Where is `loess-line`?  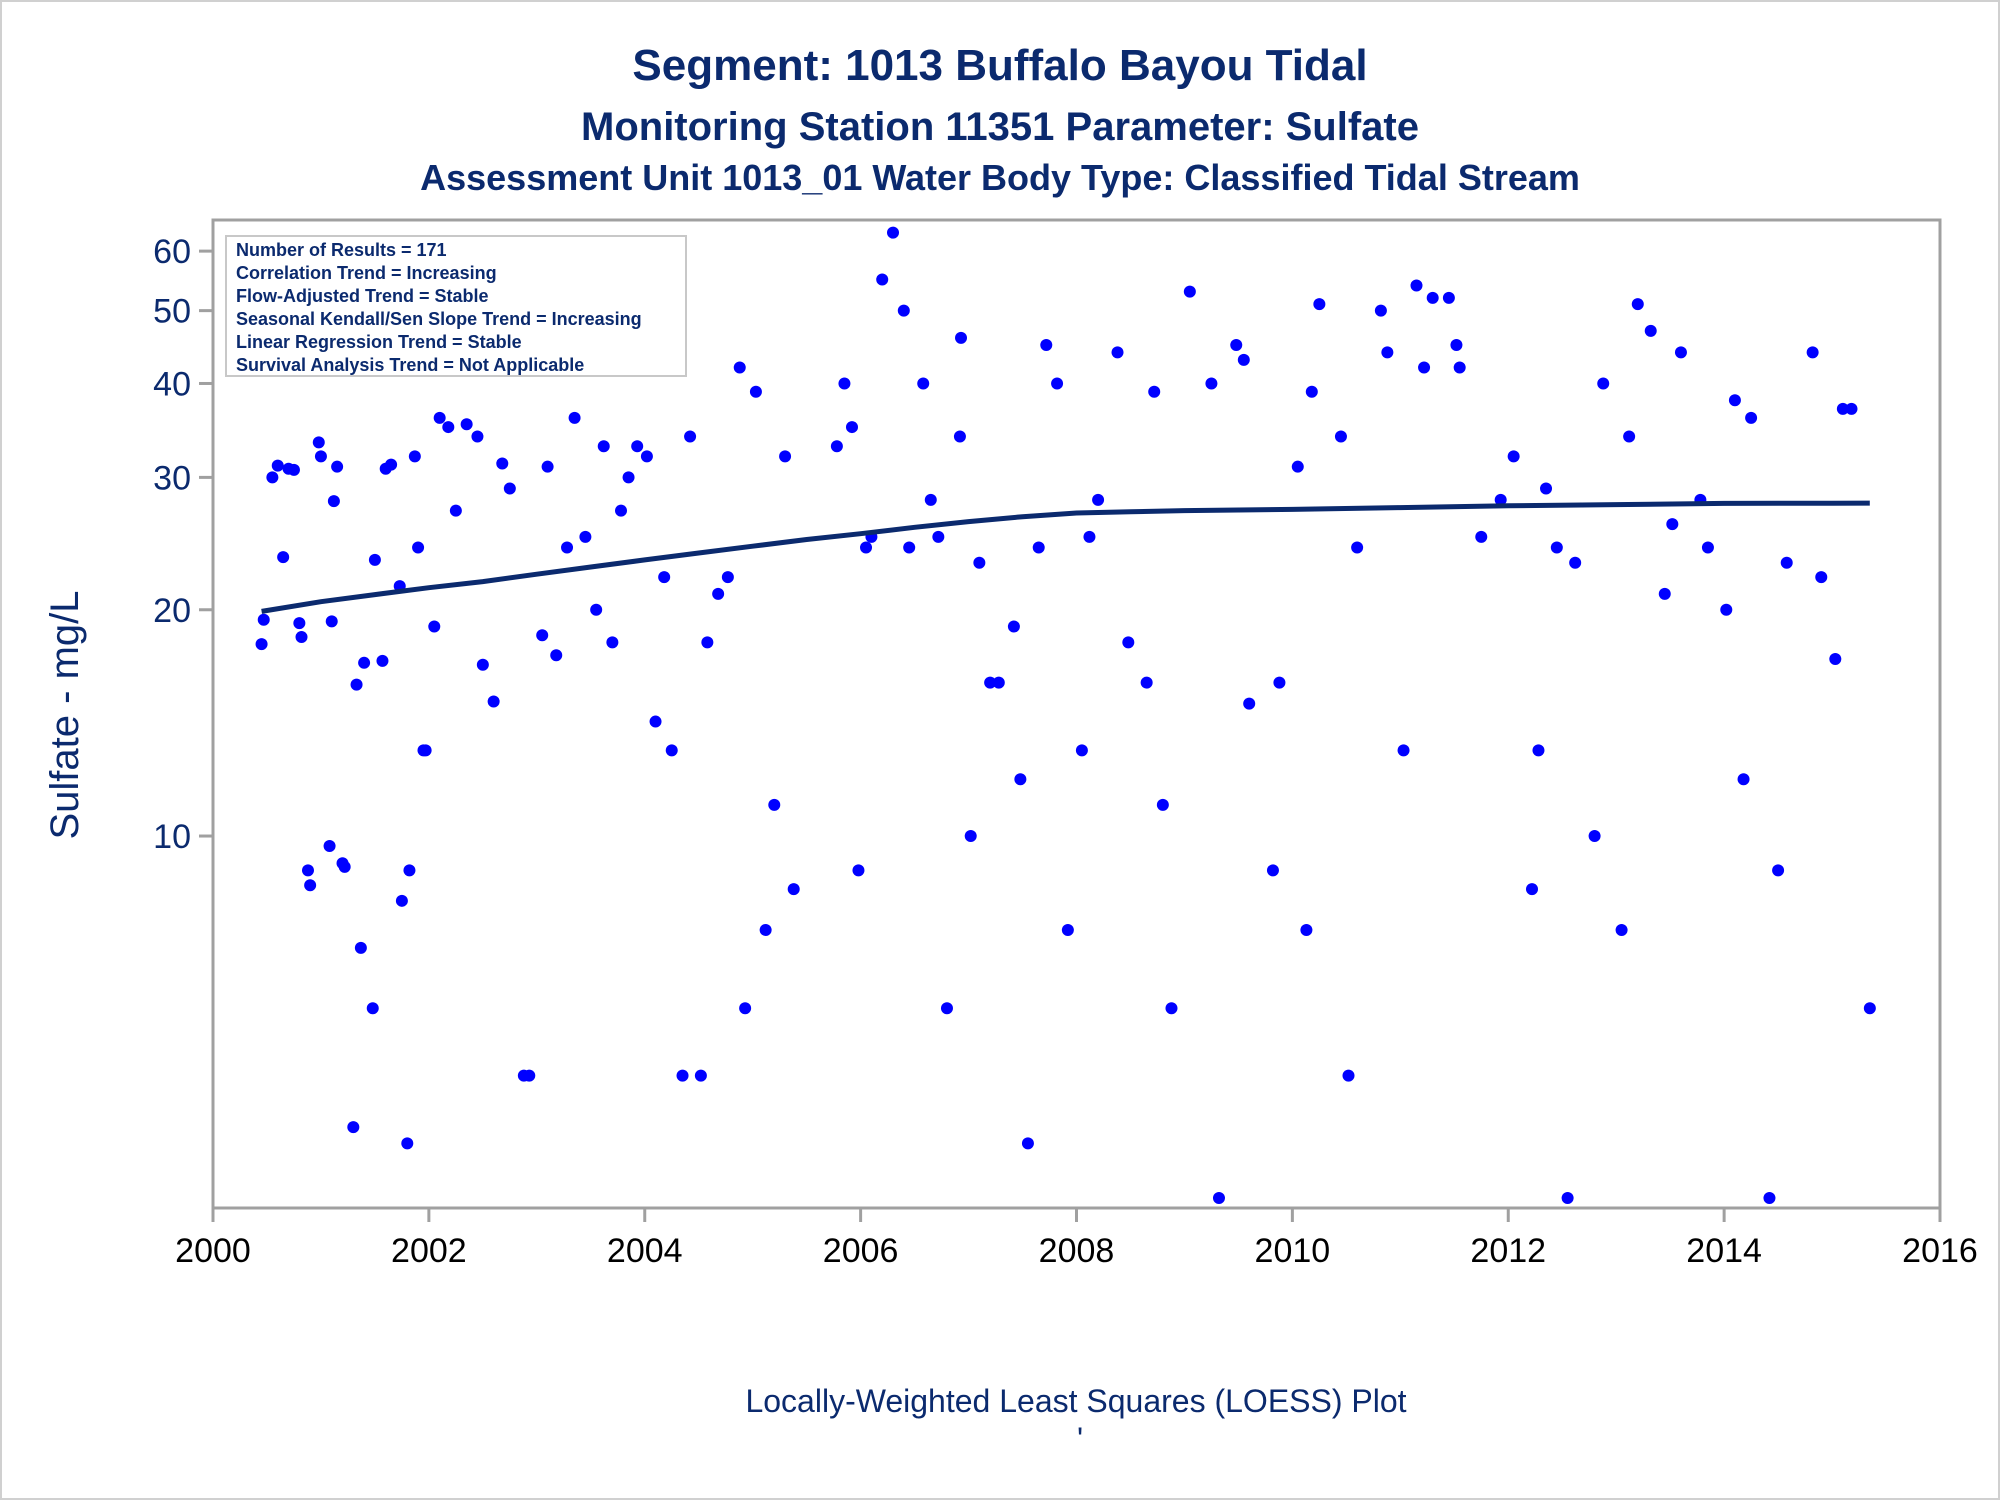 loess-line is located at coordinates (1065, 557).